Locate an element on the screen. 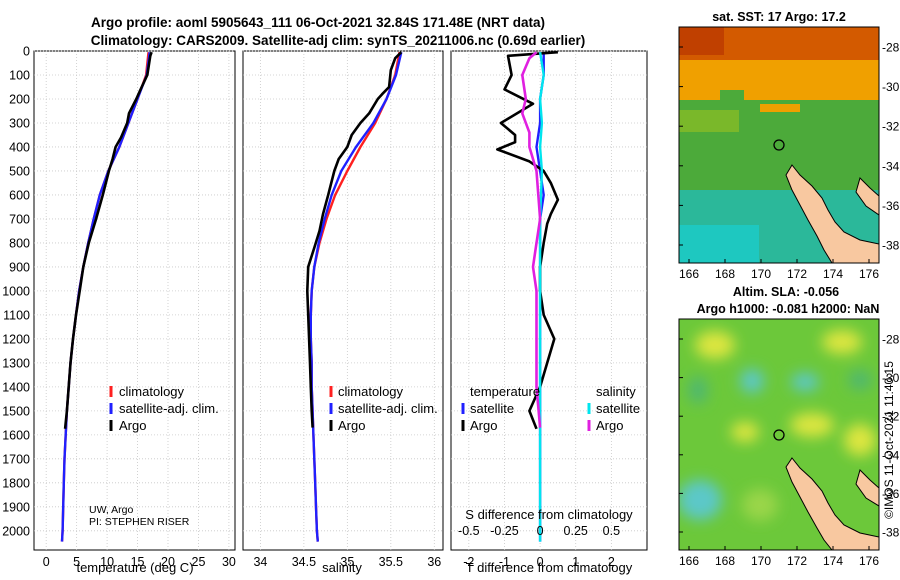  sst-map is located at coordinates (779, 145).